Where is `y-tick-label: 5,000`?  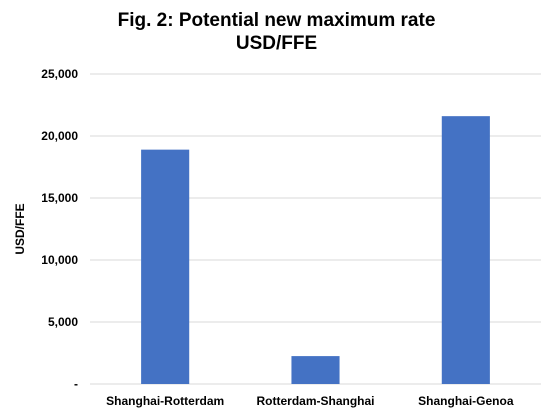 y-tick-label: 5,000 is located at coordinates (63, 322).